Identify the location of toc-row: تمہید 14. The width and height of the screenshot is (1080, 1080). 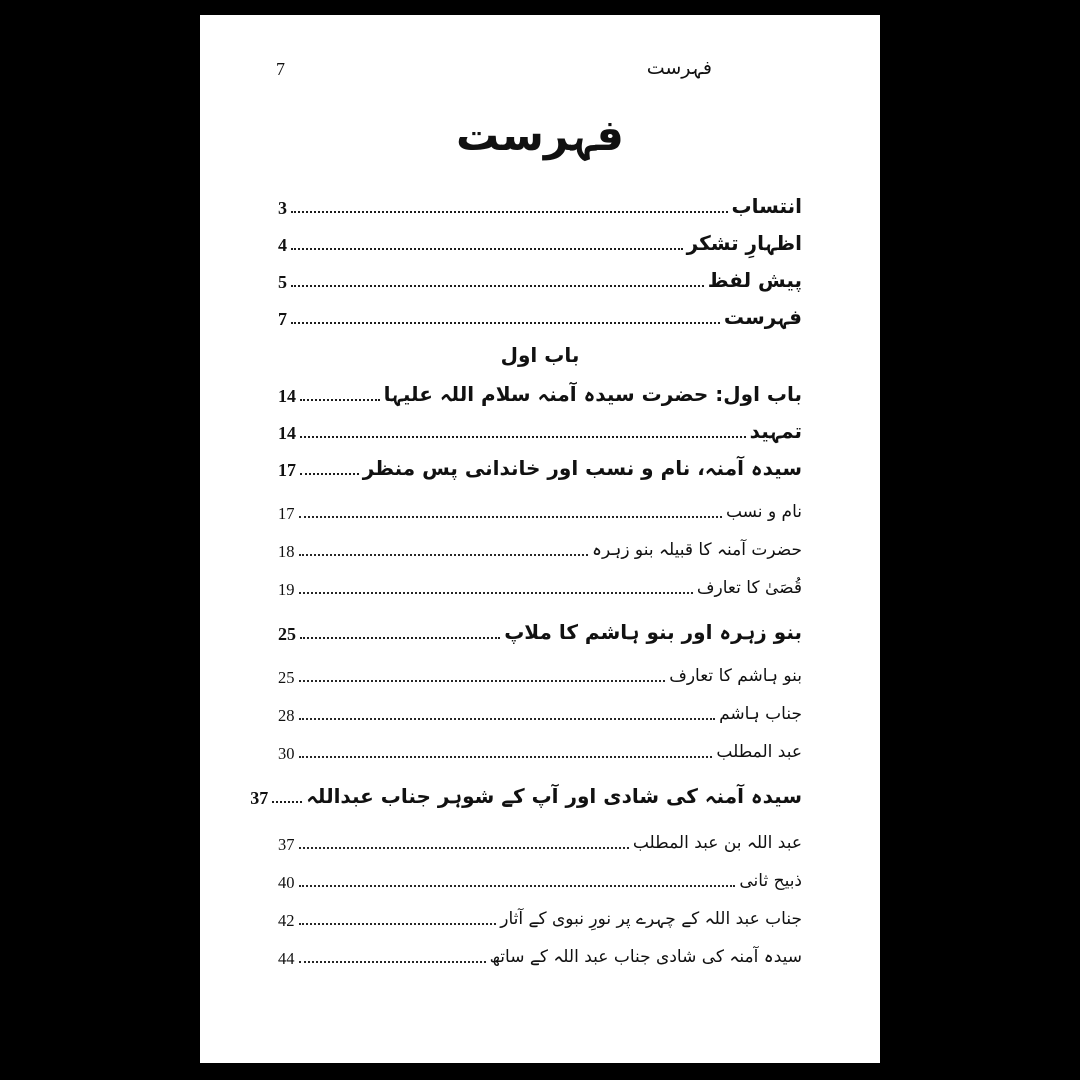
(540, 424).